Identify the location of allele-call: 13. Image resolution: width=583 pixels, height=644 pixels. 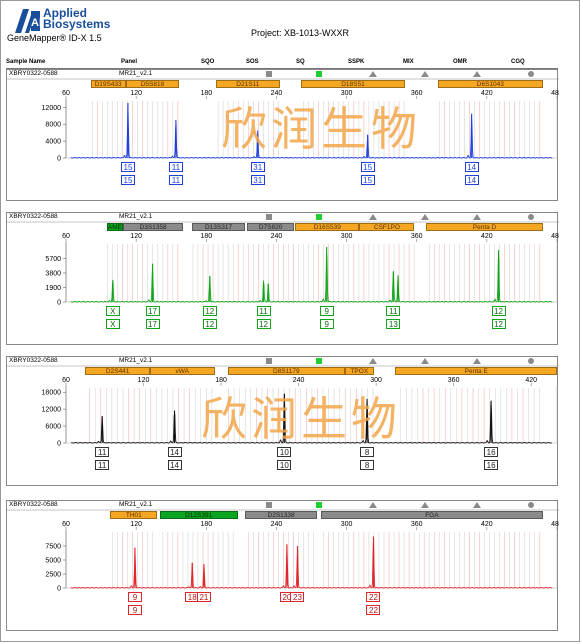
(393, 324).